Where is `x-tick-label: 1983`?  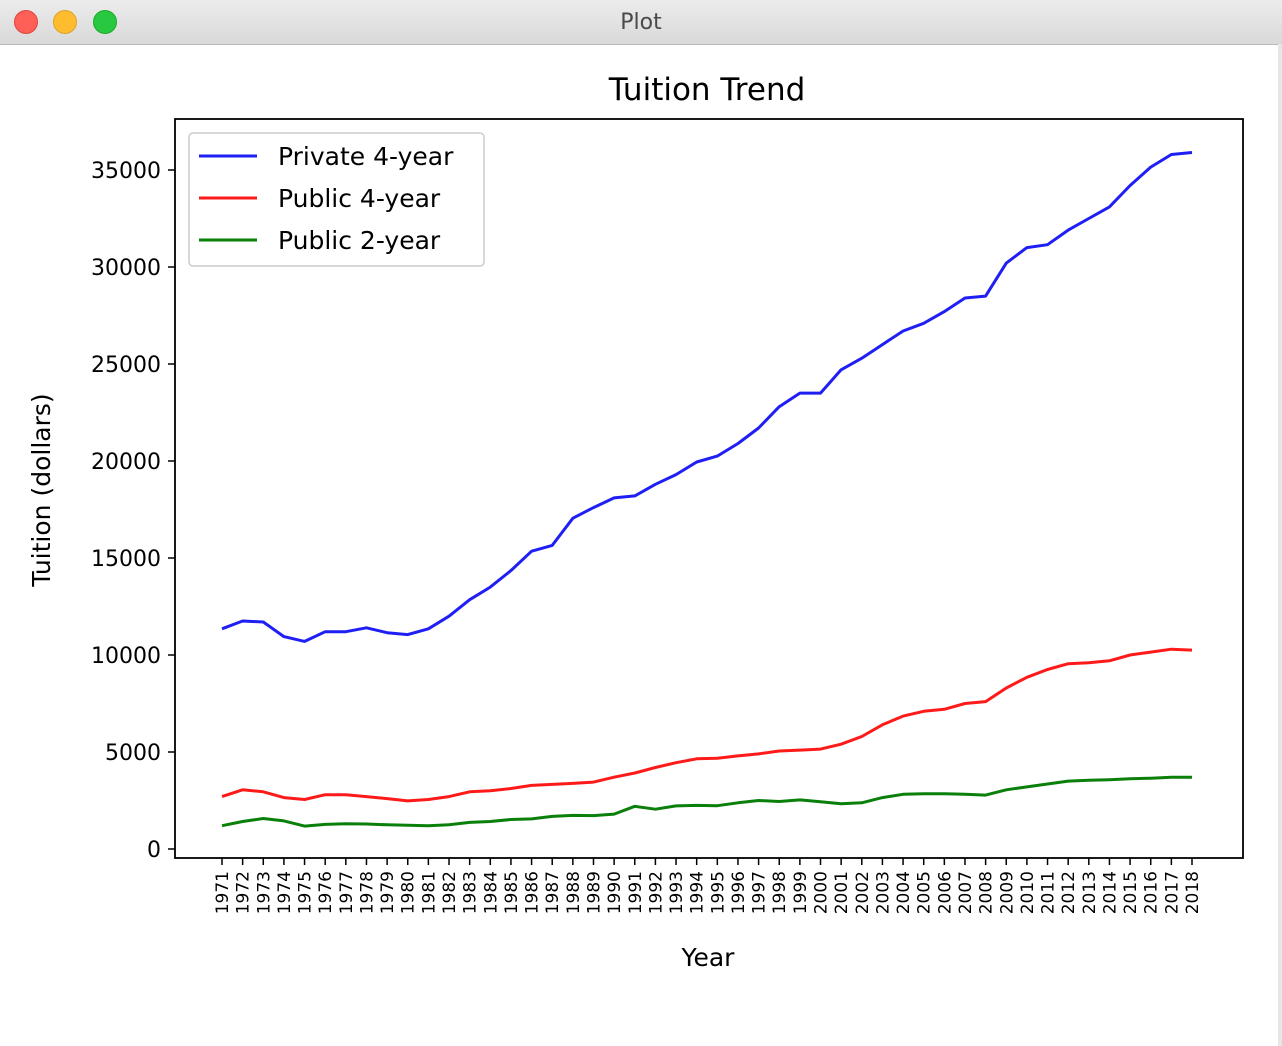
x-tick-label: 1983 is located at coordinates (471, 892).